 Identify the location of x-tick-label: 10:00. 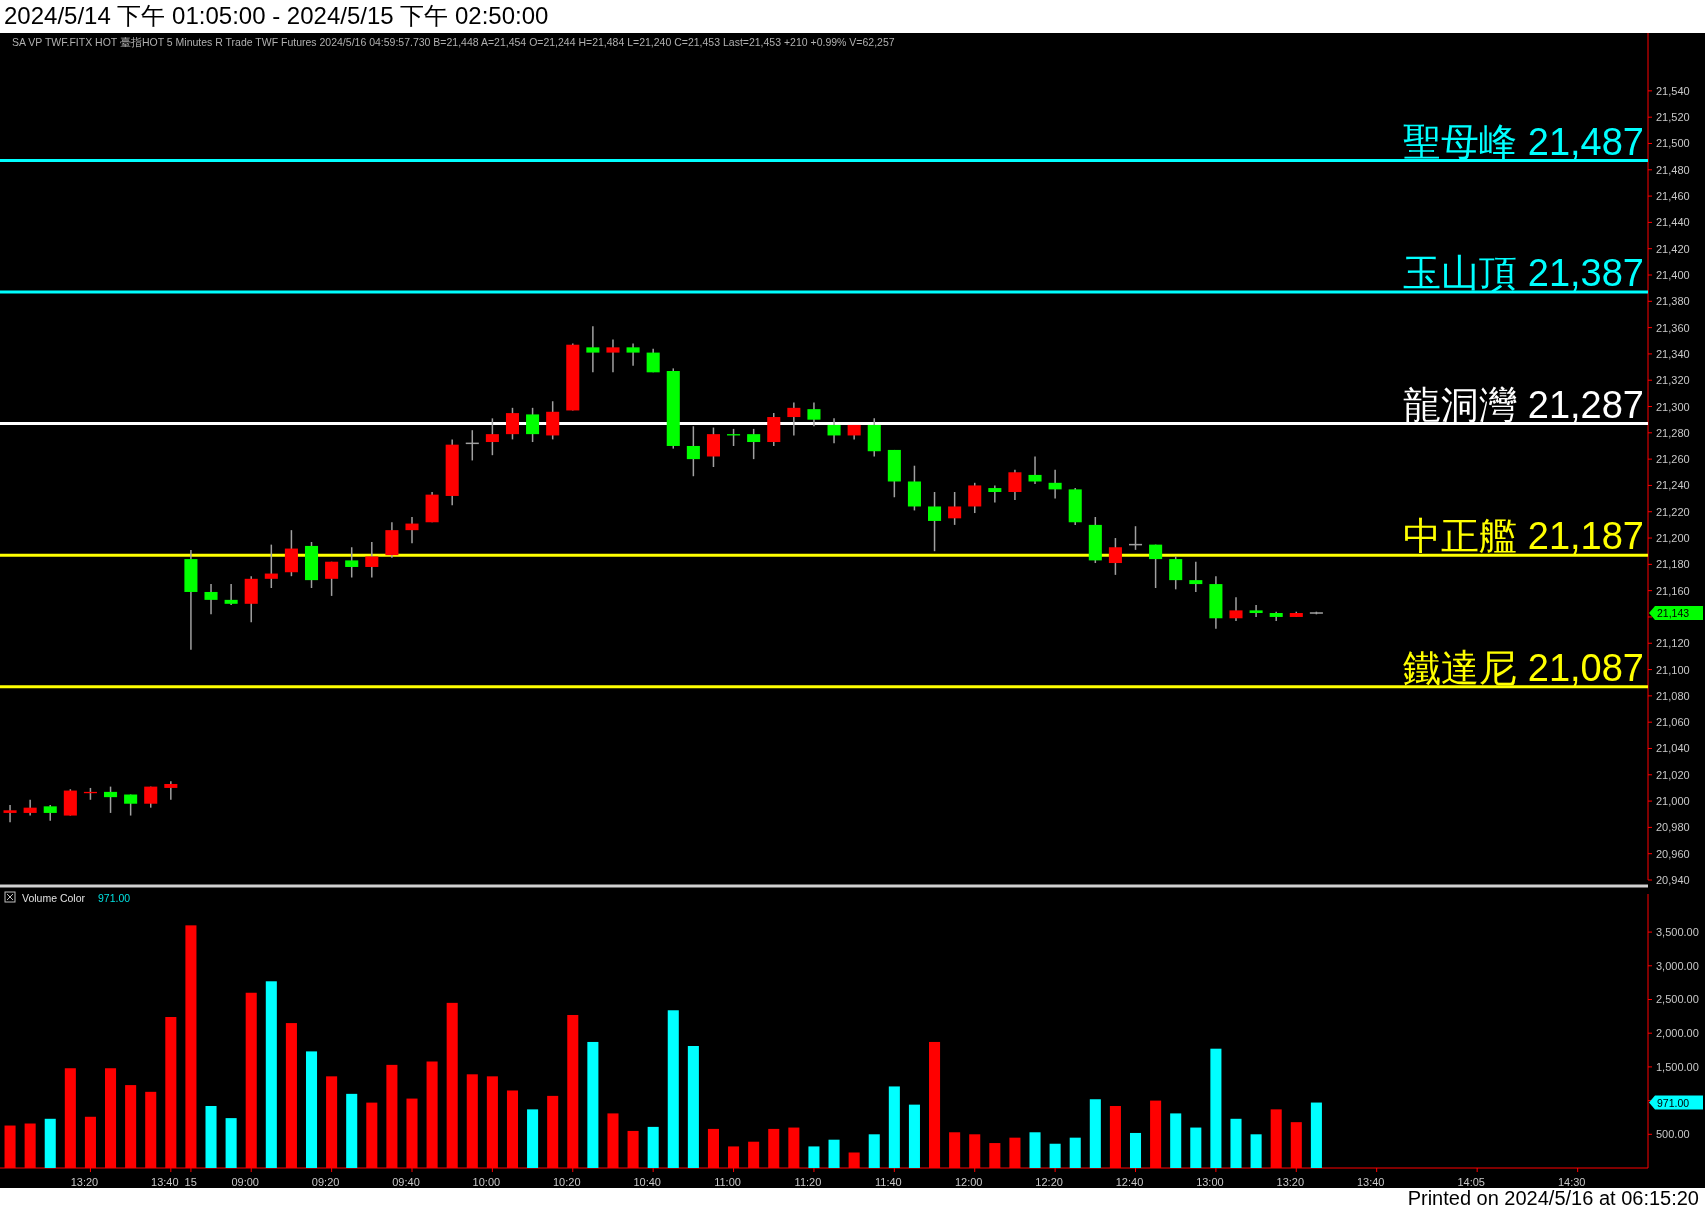
(486, 1182).